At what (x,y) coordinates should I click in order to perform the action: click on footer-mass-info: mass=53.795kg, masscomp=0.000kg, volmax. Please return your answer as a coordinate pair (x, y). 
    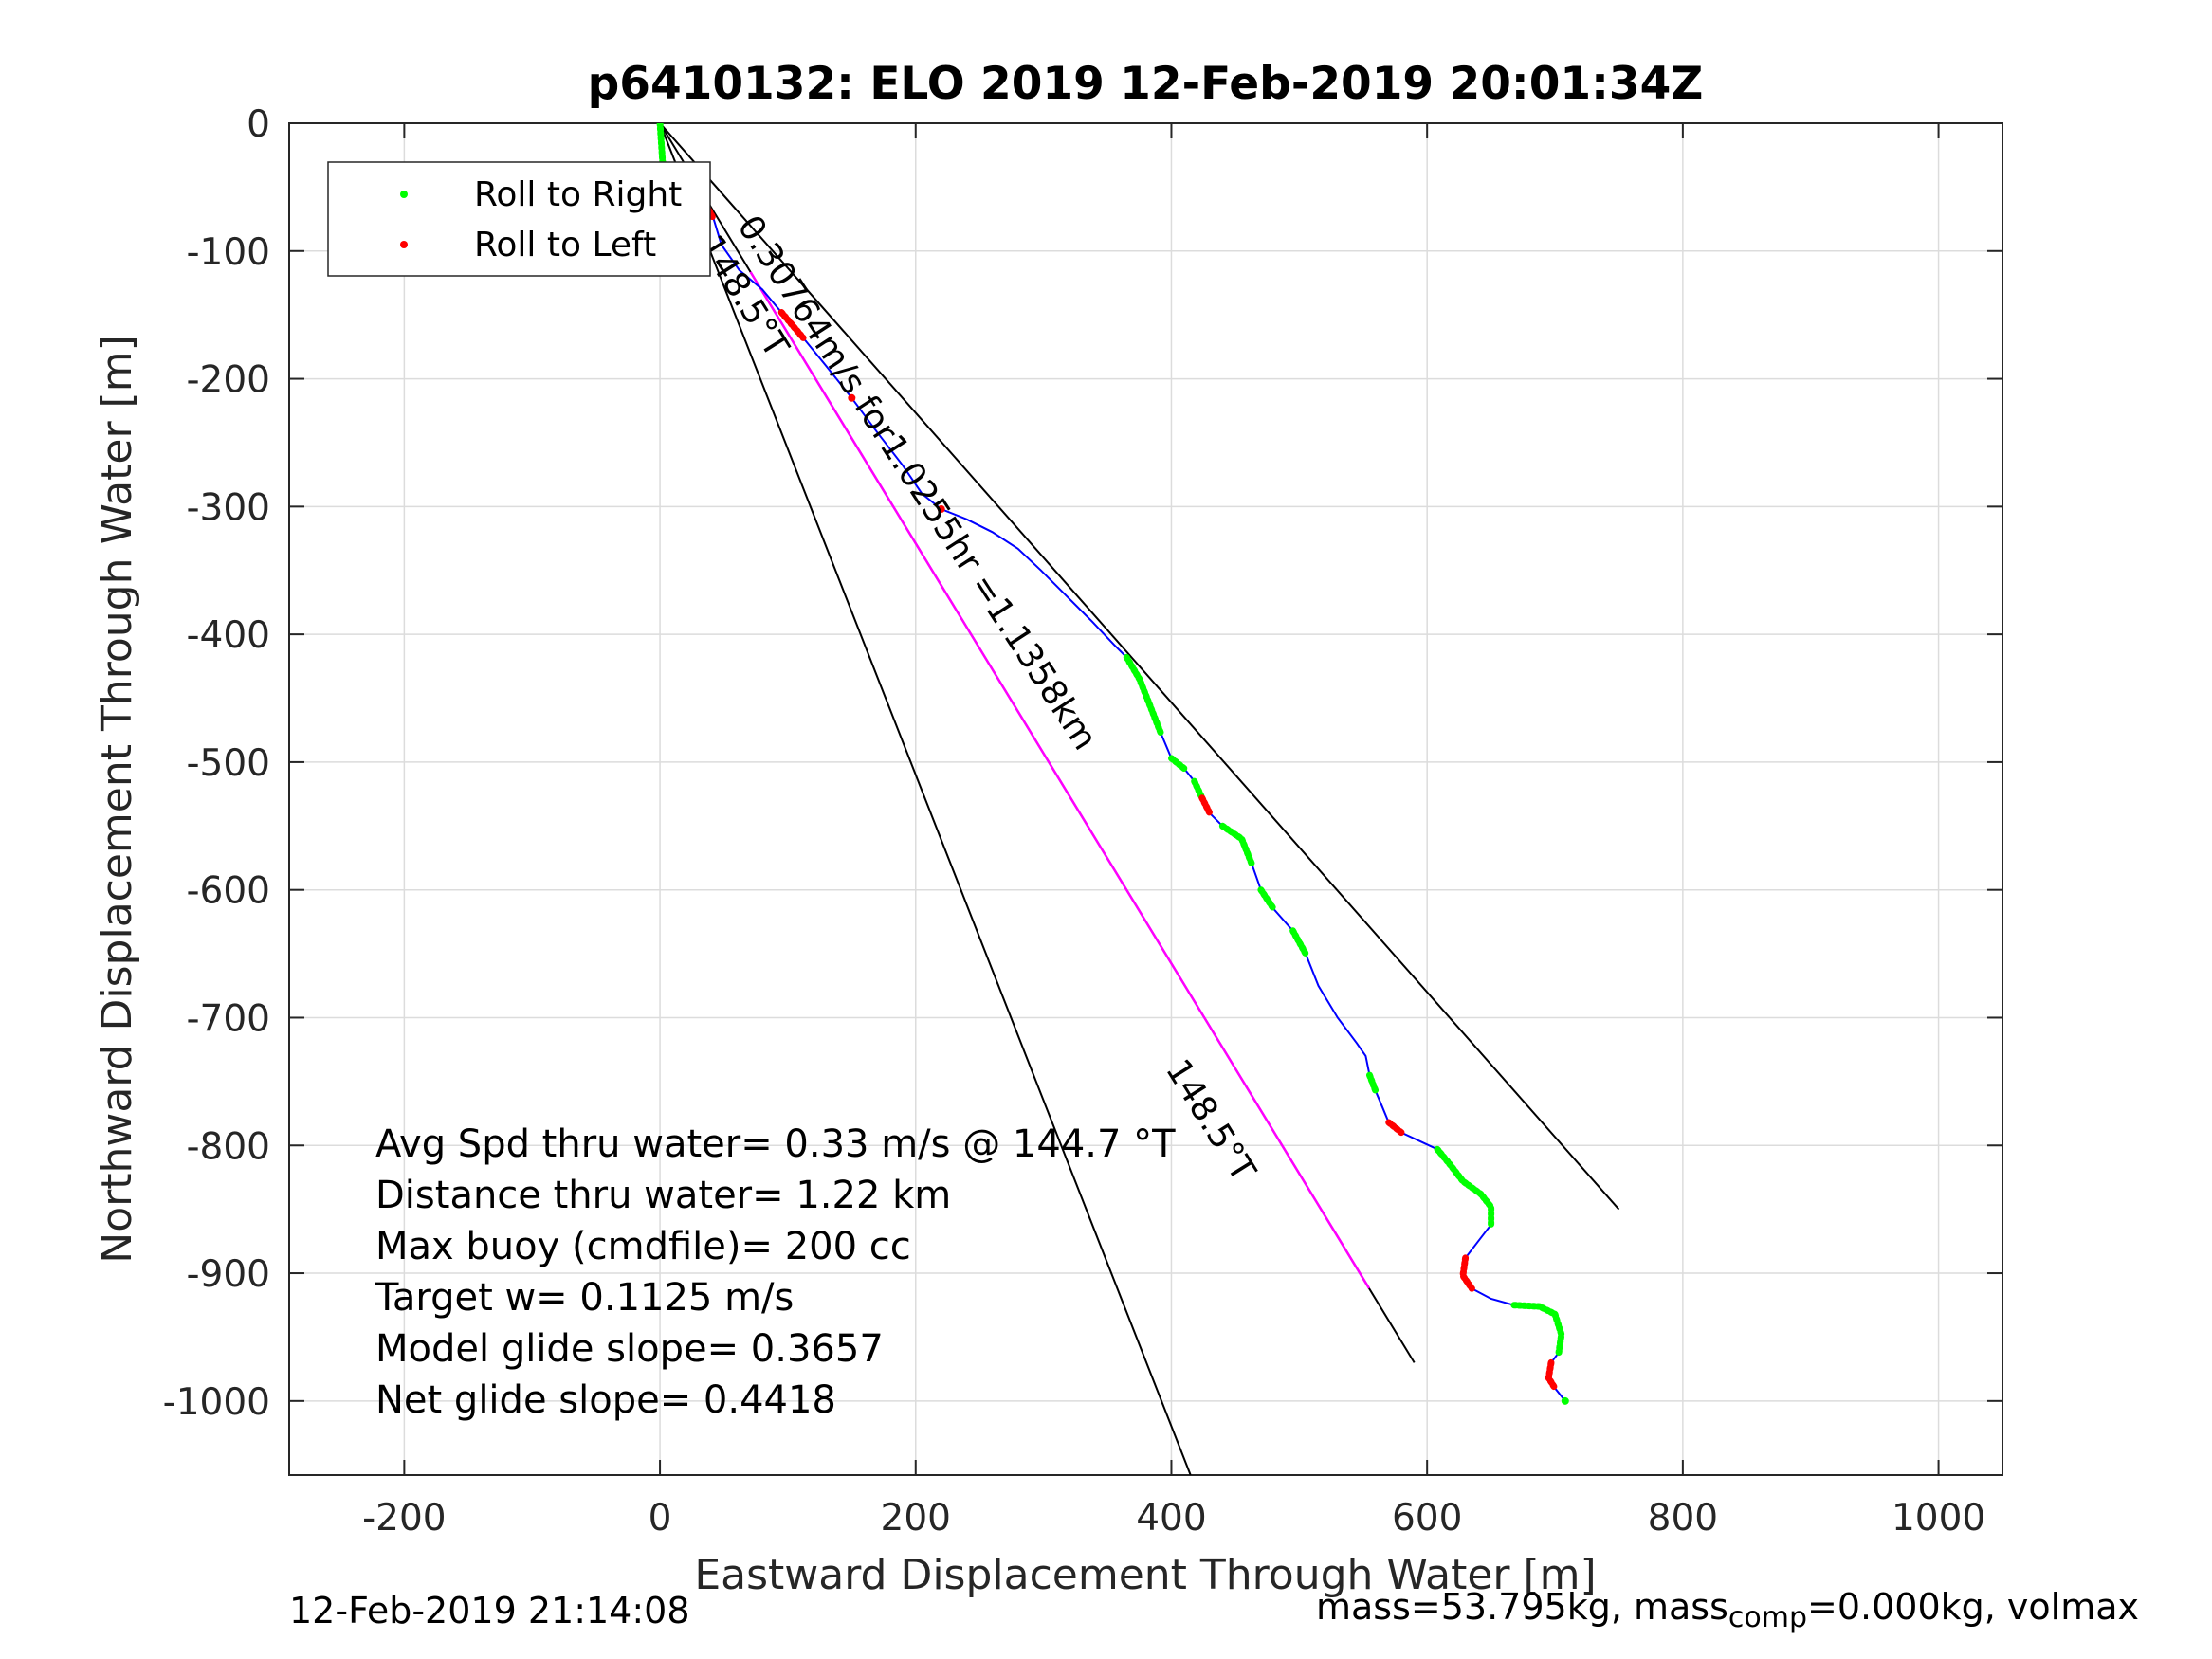
    Looking at the image, I should click on (1727, 1610).